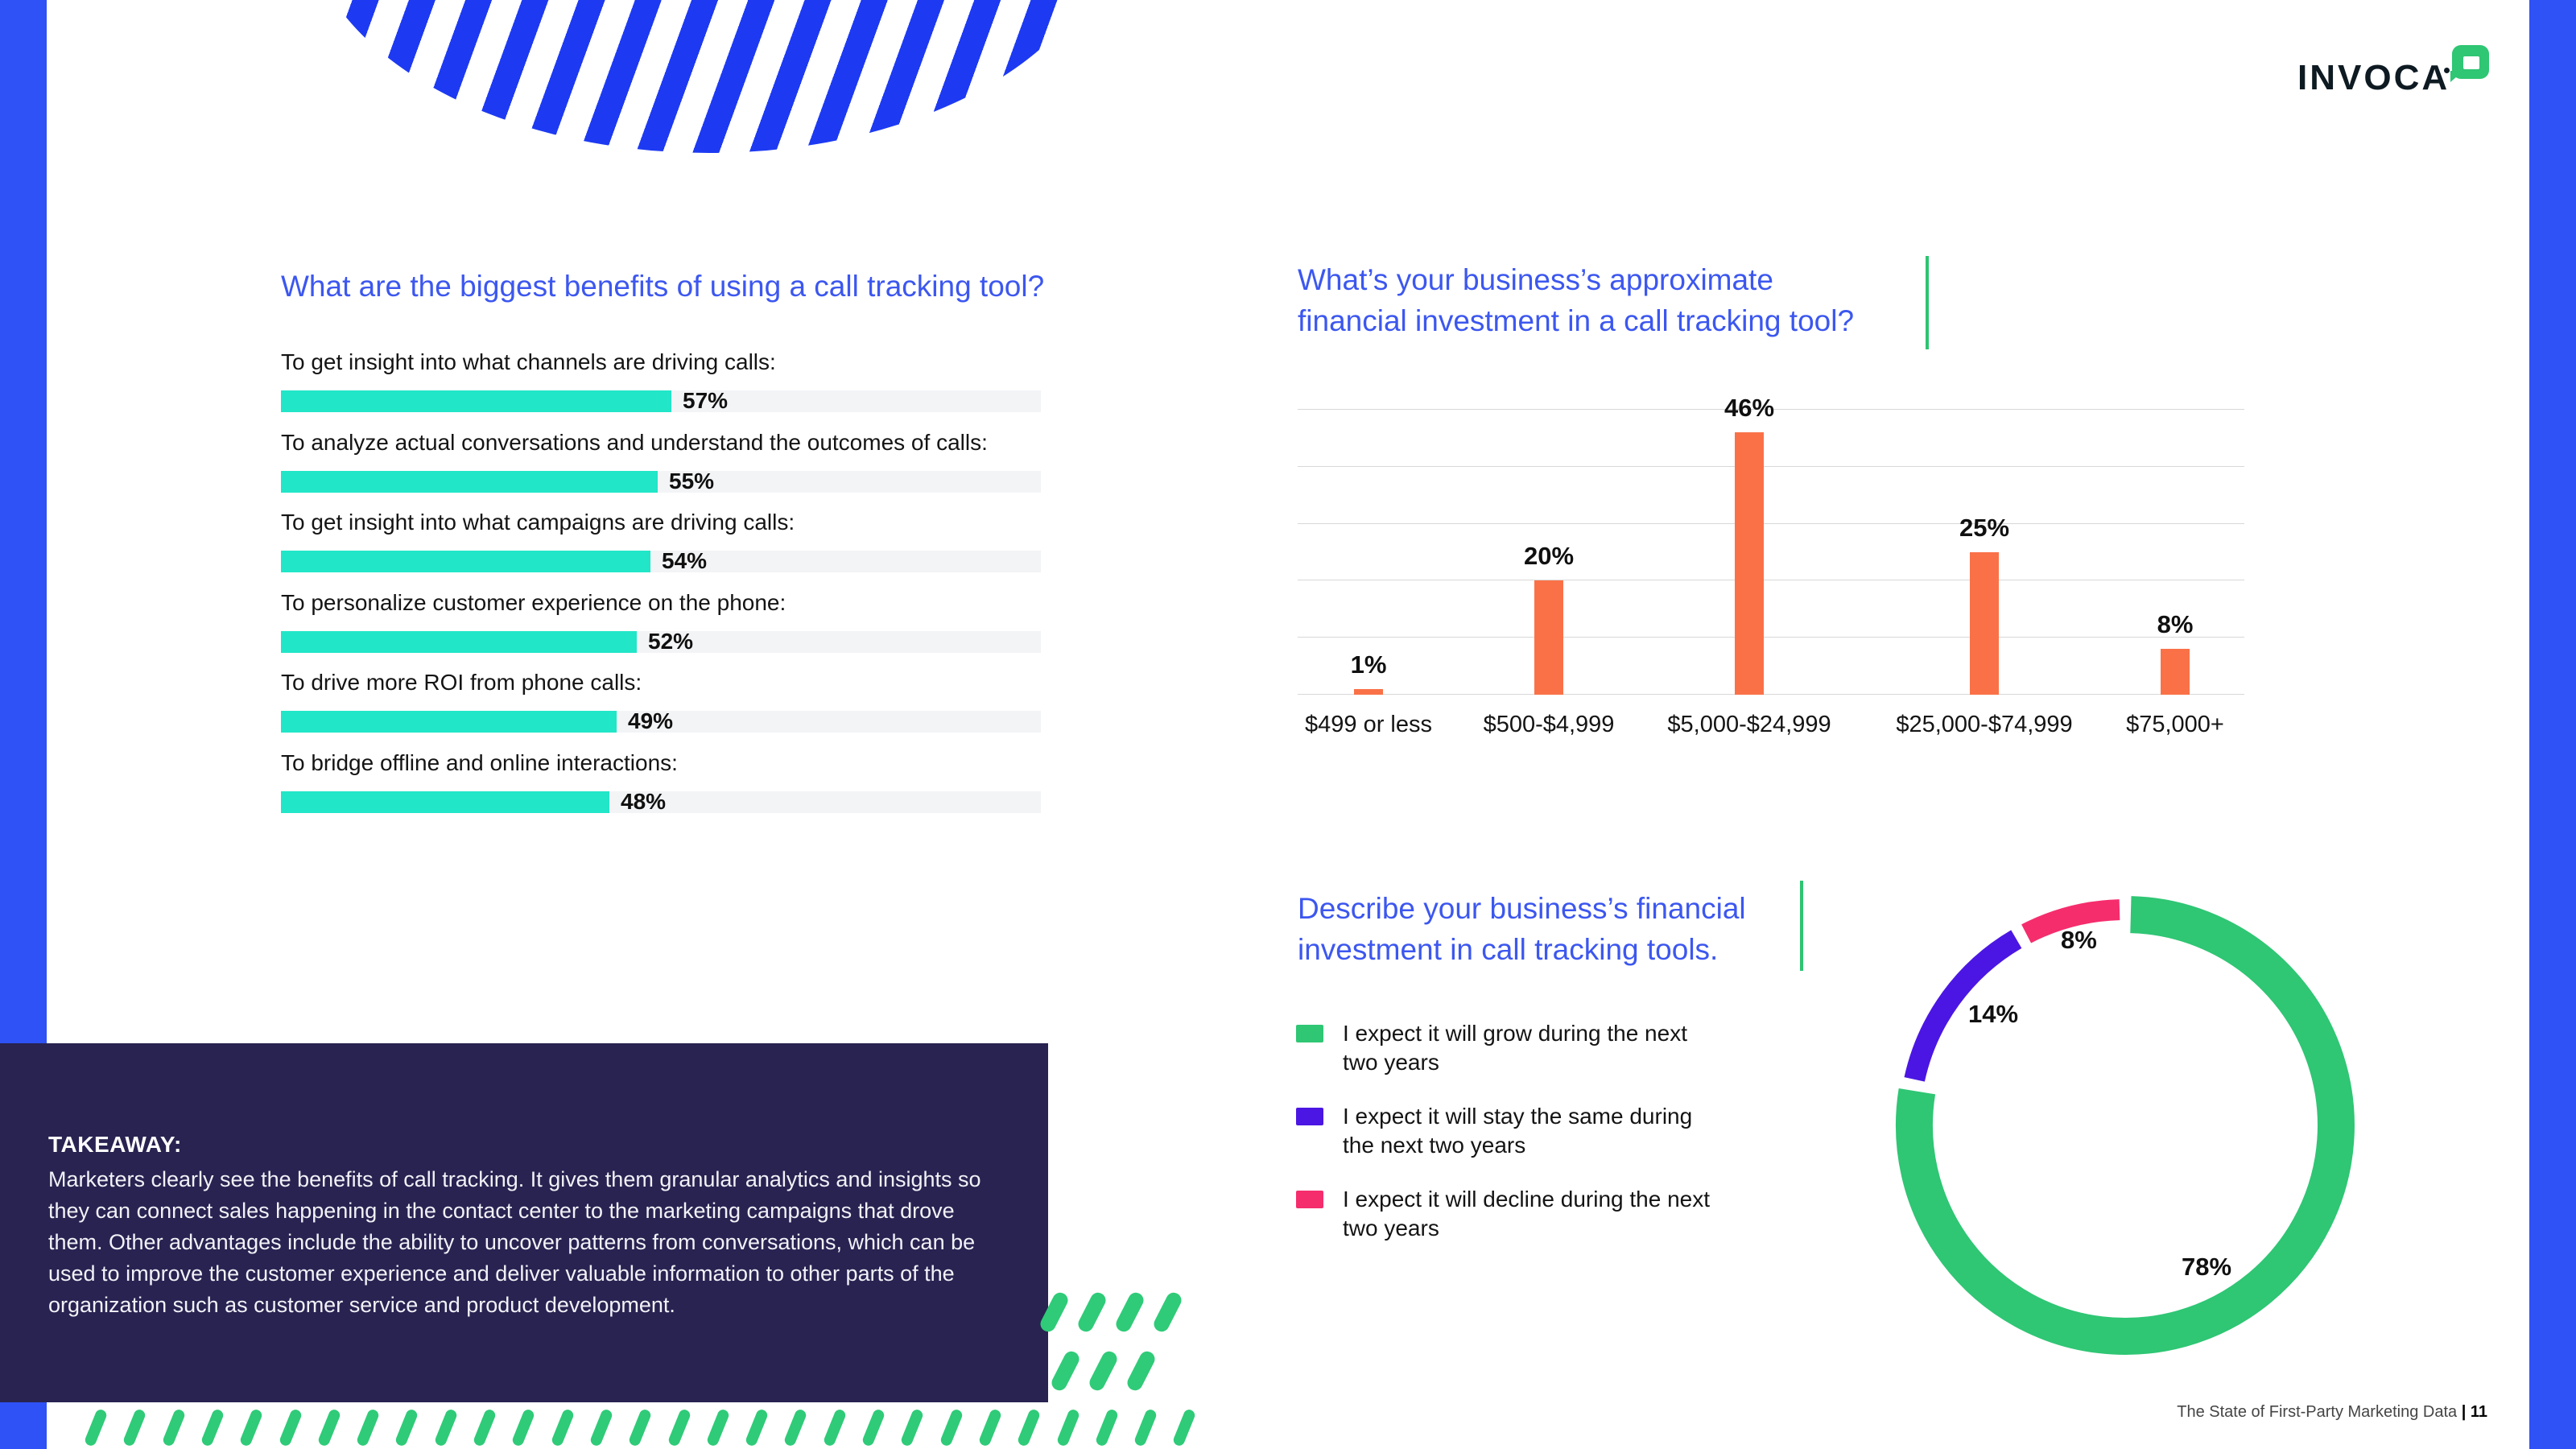 Image resolution: width=2576 pixels, height=1449 pixels. Describe the element at coordinates (1984, 724) in the screenshot. I see `axis-category-label: $25,000-$74,999` at that location.